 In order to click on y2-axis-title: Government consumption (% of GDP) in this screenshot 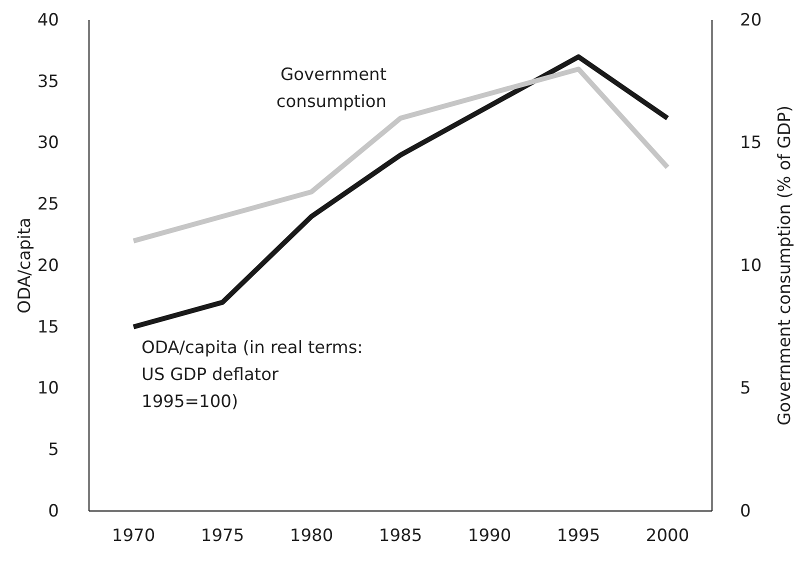, I will do `click(785, 265)`.